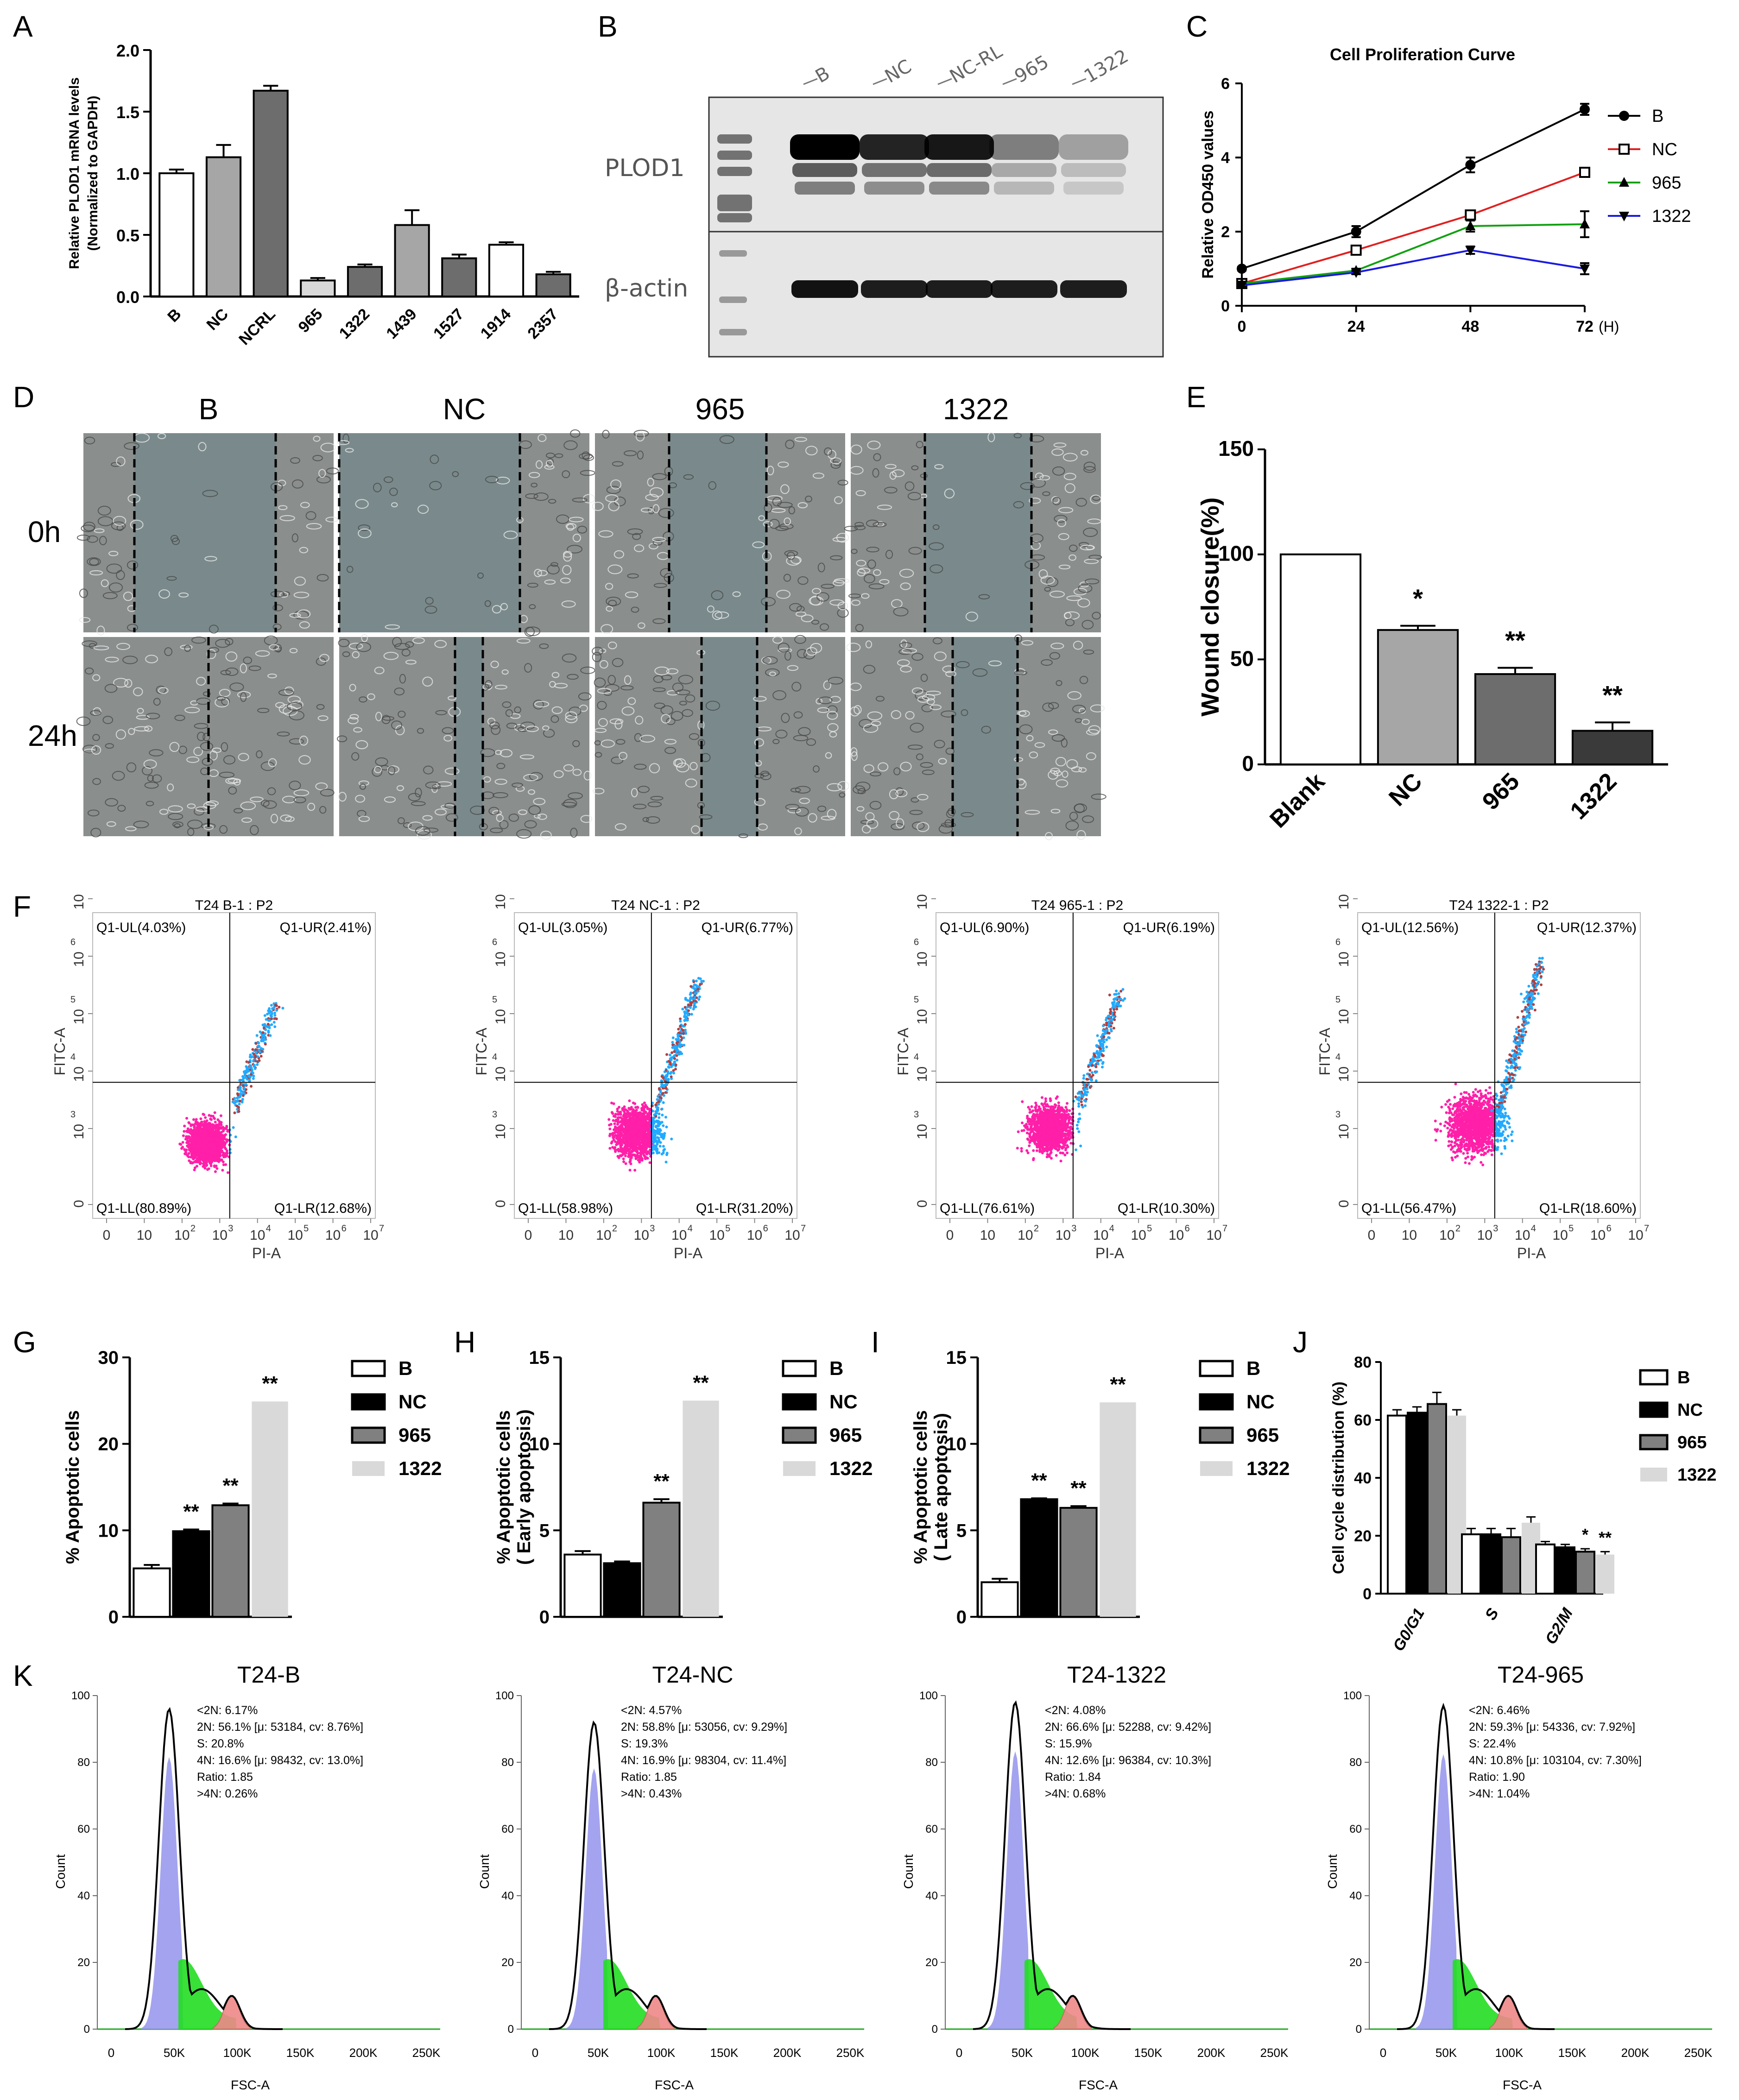 This screenshot has height=2100, width=1739. What do you see at coordinates (1093, 289) in the screenshot?
I see `actin-band` at bounding box center [1093, 289].